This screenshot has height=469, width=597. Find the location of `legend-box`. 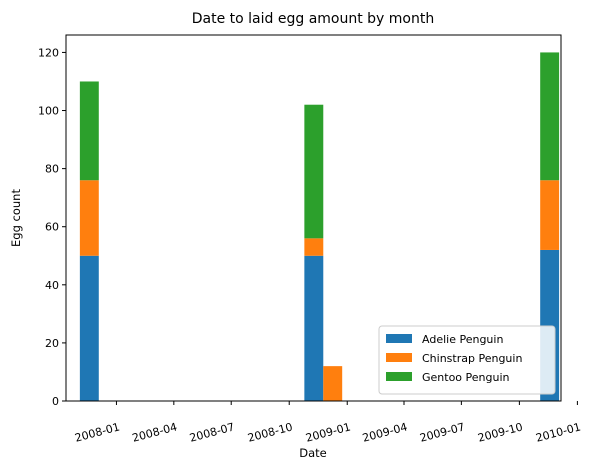

legend-box is located at coordinates (467, 360).